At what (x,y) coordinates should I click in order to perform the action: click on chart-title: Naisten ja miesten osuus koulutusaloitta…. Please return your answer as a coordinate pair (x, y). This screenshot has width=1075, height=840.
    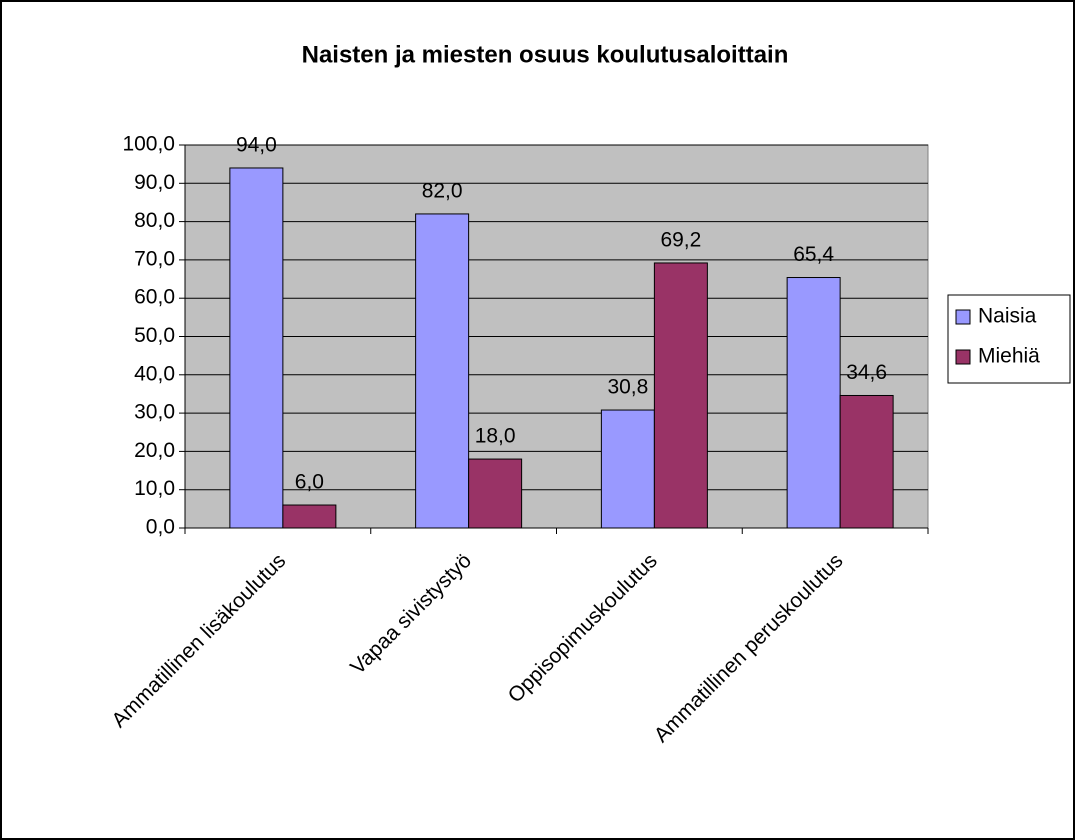
    Looking at the image, I should click on (545, 54).